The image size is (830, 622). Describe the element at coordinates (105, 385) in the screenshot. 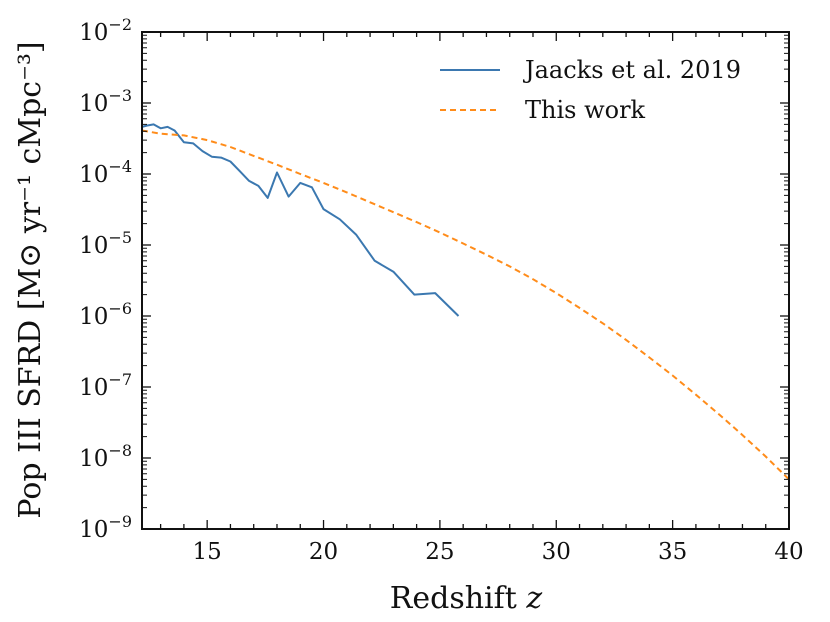

I see `y-tick-label: 10⁻⁷` at that location.